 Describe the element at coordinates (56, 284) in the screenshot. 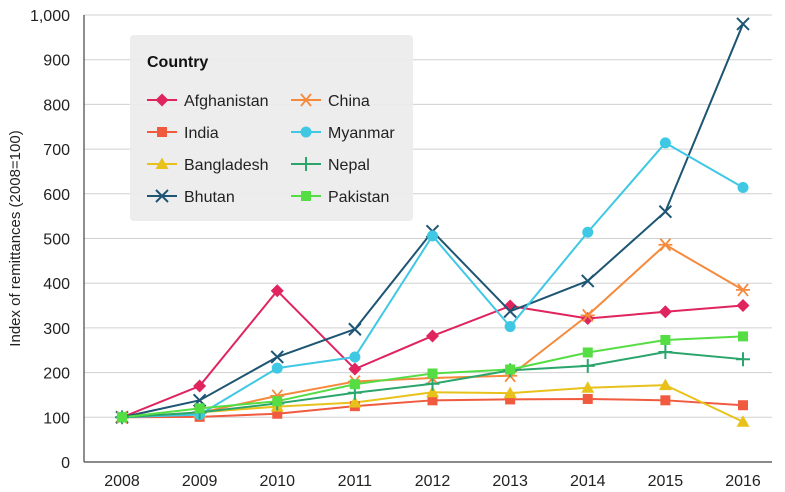

I see `y-tick-label: 400` at that location.